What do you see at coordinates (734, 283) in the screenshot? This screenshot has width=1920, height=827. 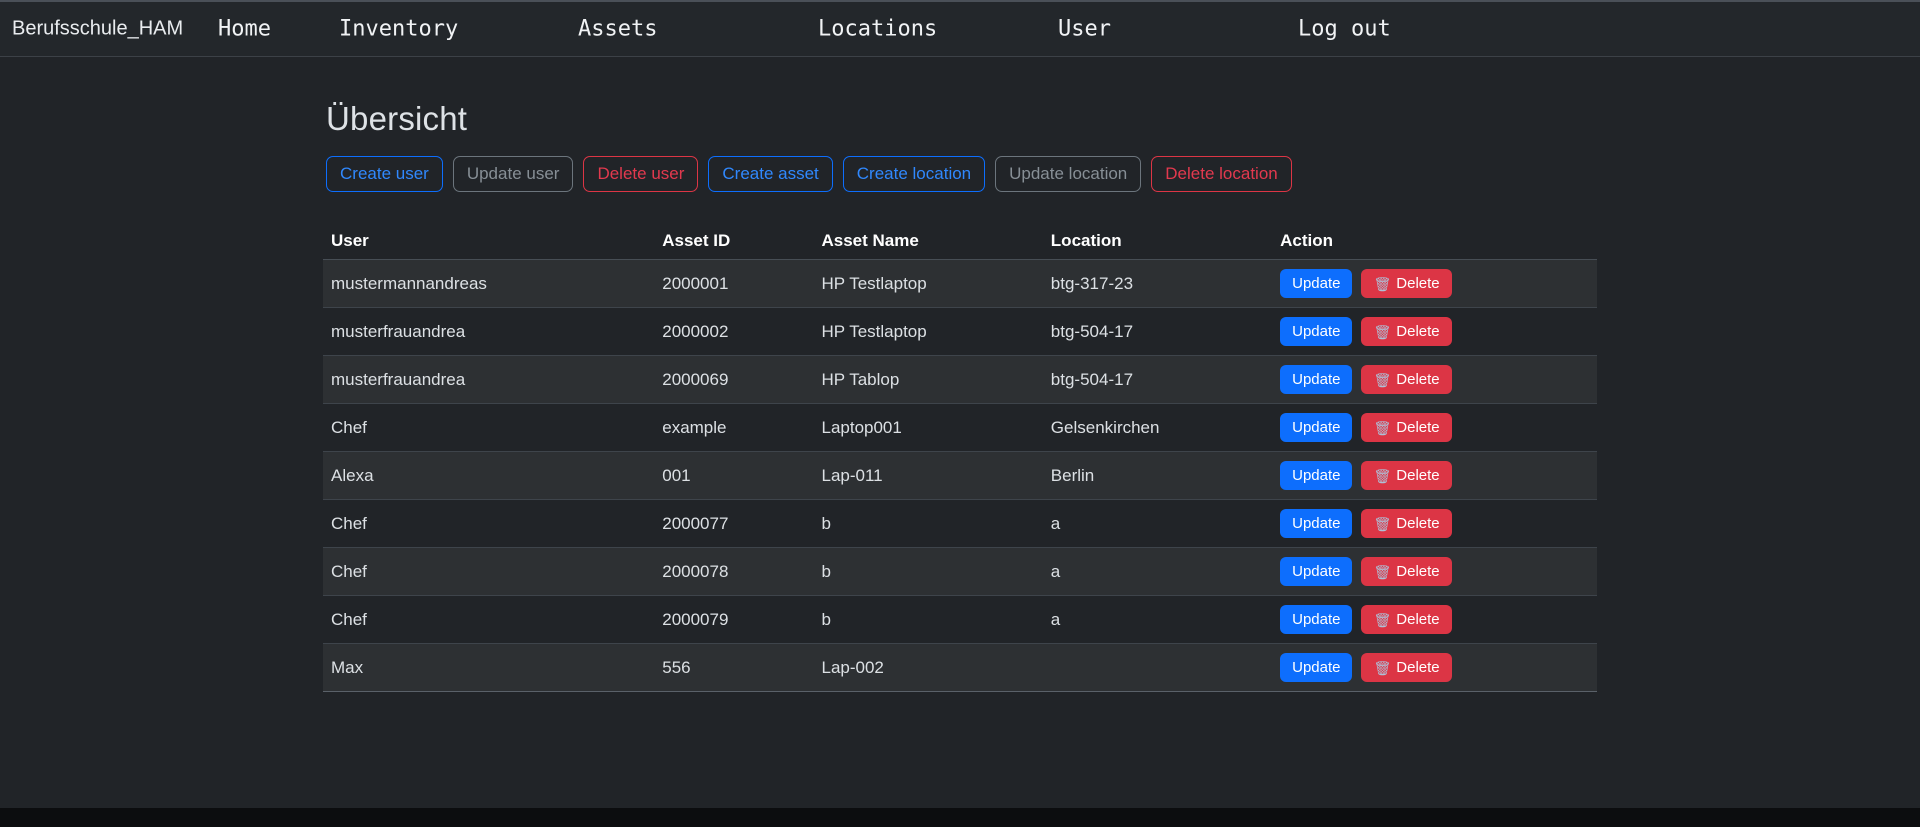 I see `cell-asset-id: 2000001` at bounding box center [734, 283].